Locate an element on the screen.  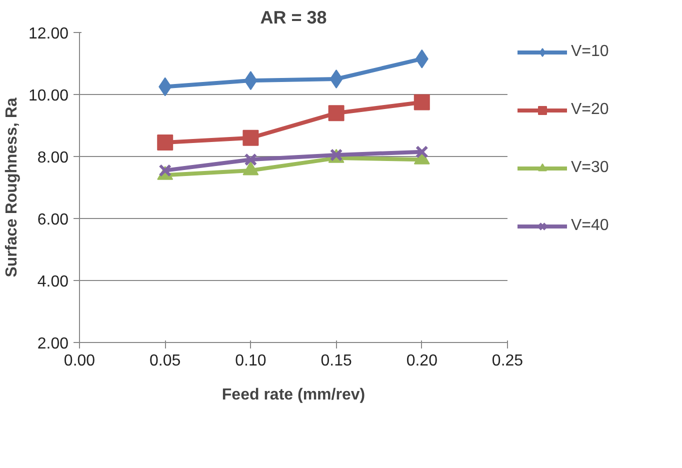
y-tick-label: 6.00 is located at coordinates (53, 220).